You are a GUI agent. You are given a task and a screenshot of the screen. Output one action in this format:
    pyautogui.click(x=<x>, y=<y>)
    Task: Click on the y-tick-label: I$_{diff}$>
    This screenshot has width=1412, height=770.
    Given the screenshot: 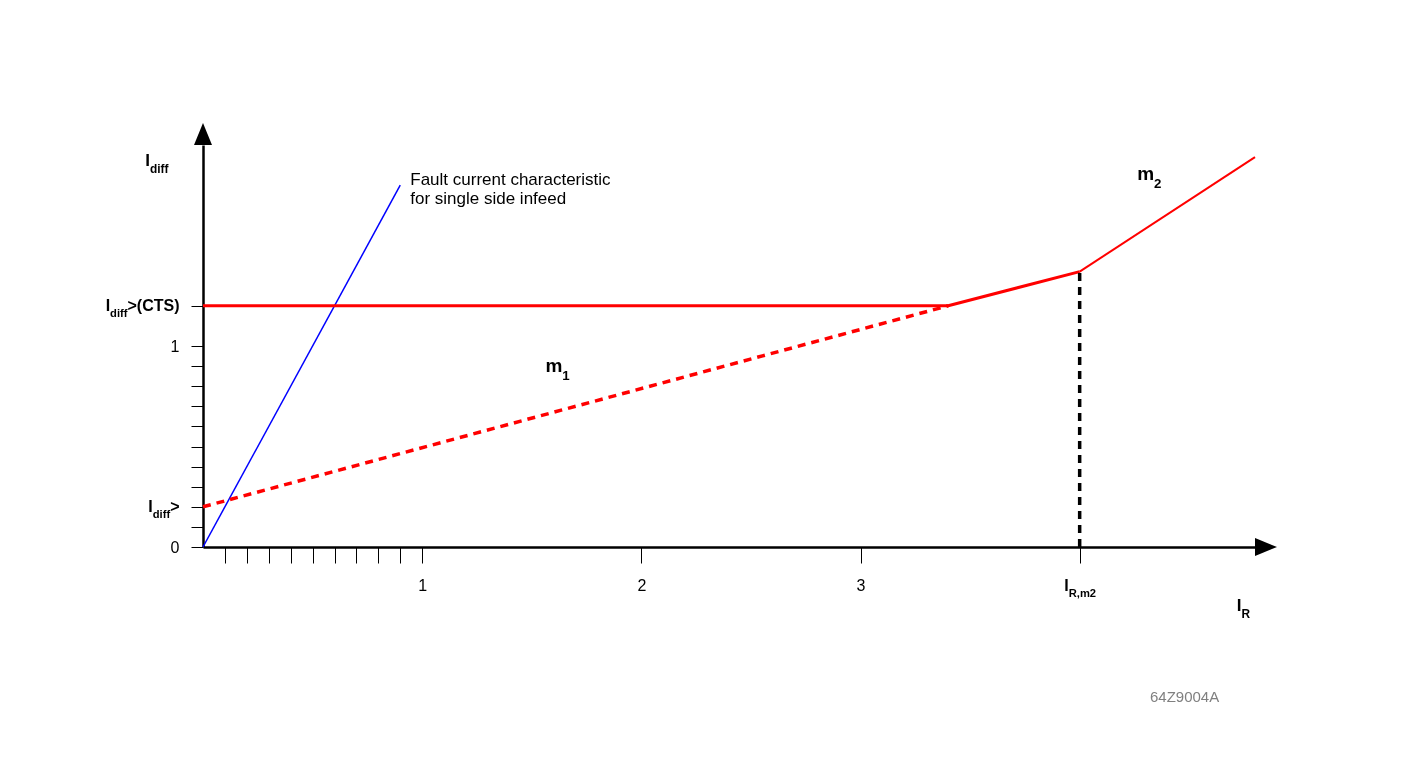 What is the action you would take?
    pyautogui.click(x=164, y=509)
    